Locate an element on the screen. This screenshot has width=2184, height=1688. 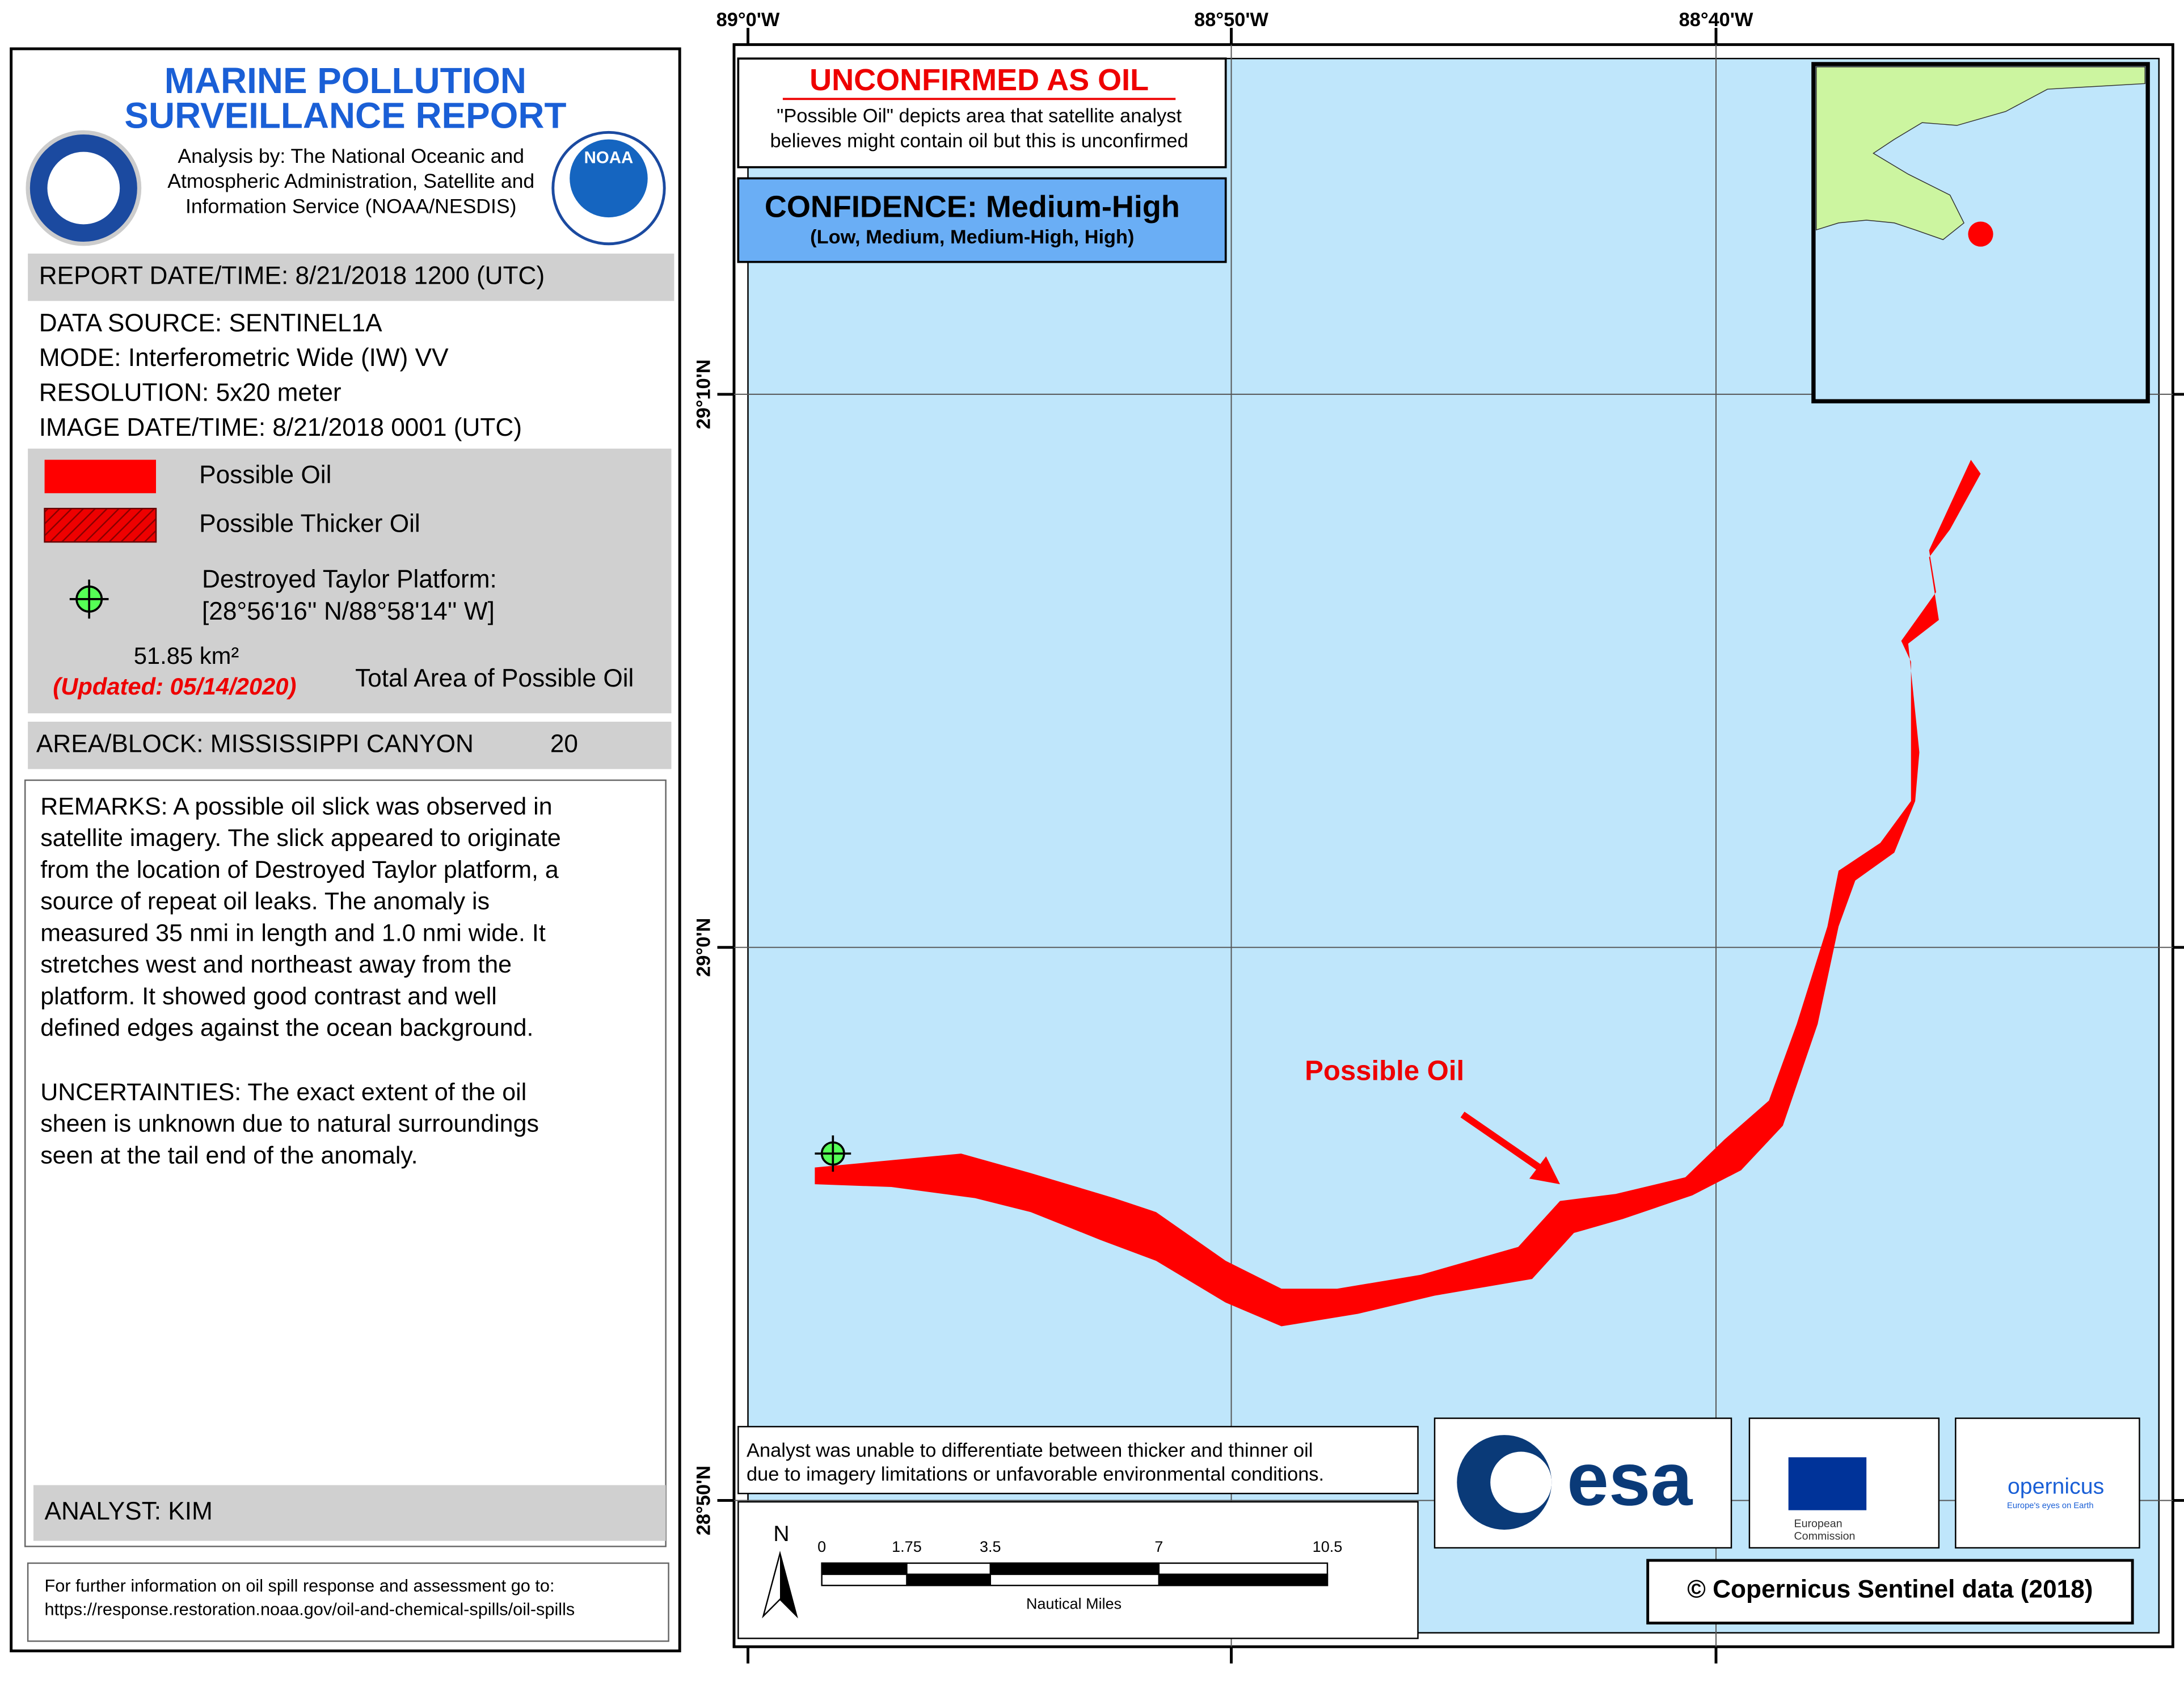
copernicus-logo-box is located at coordinates (2047, 1483).